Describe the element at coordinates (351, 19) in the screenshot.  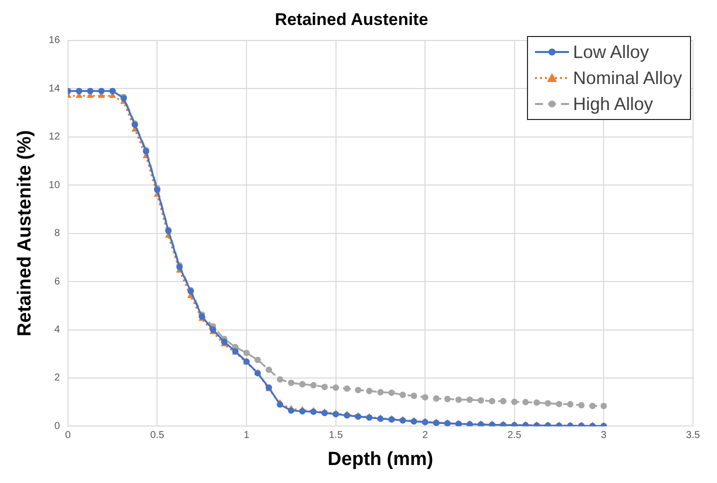
I see `chart-title: Retained Austenite` at that location.